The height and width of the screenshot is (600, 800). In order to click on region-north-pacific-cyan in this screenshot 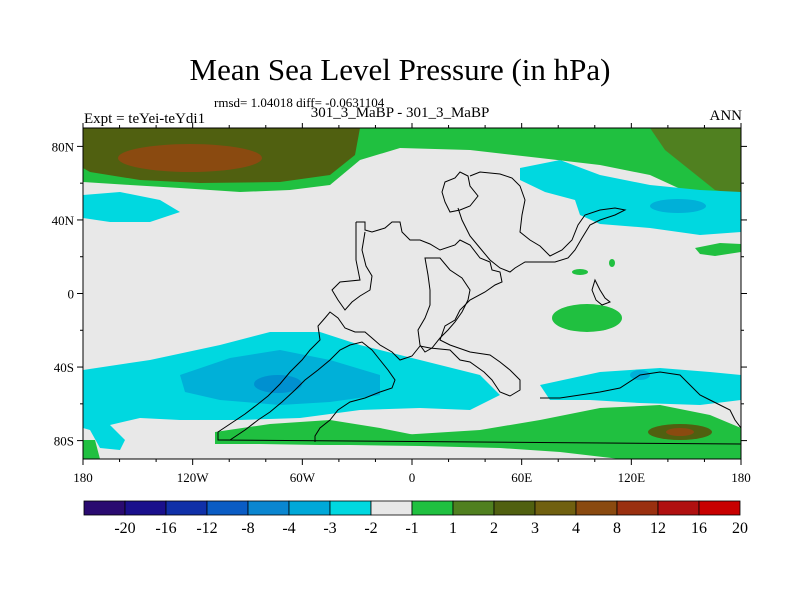, I will do `click(131, 207)`.